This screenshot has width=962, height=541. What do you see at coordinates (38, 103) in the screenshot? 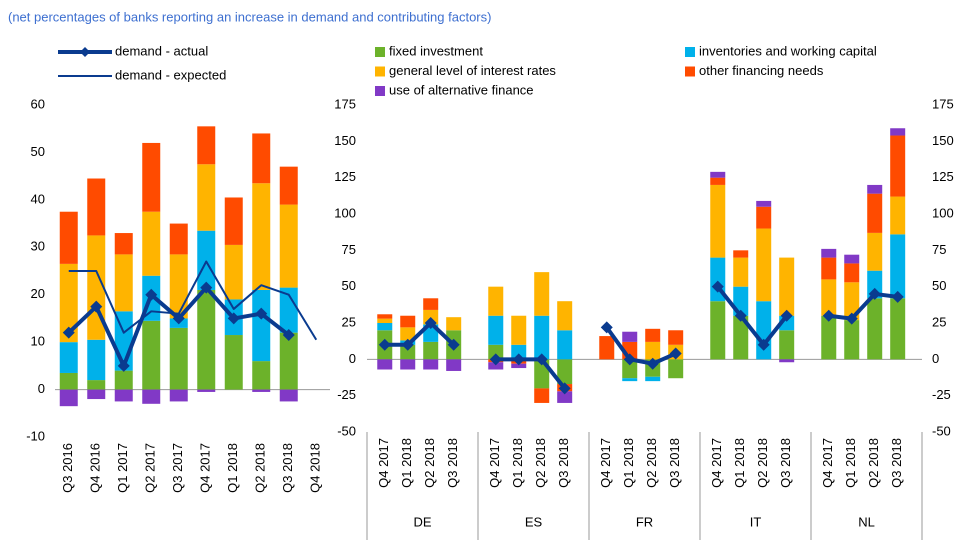
I see `y-tick-label: 60` at bounding box center [38, 103].